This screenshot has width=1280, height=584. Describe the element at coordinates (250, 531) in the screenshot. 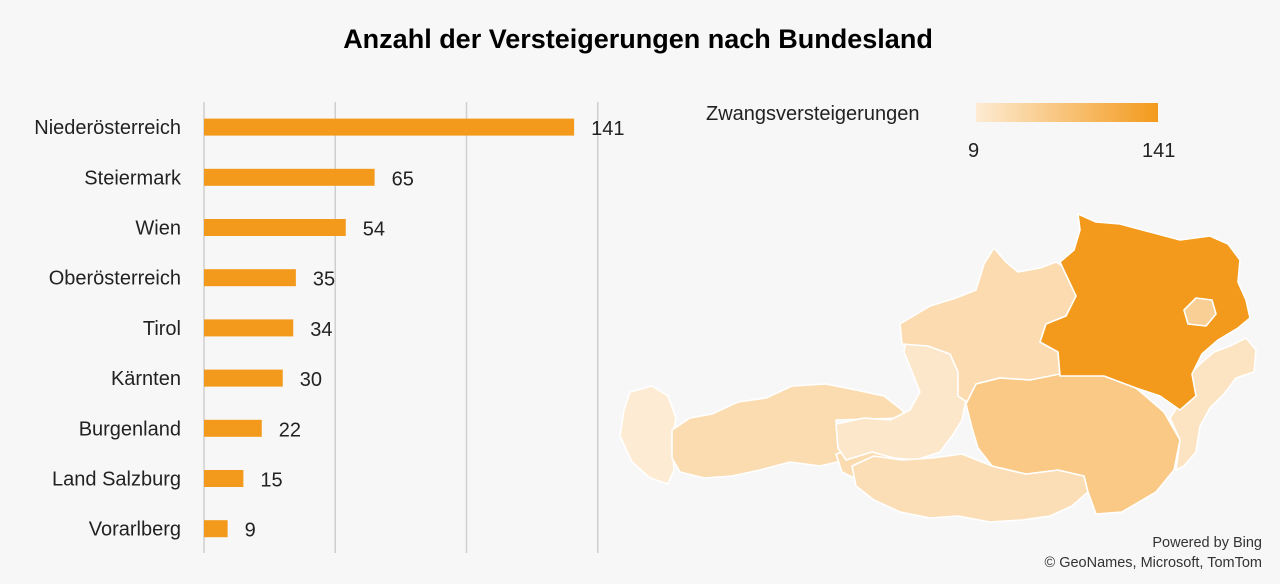

I see `data-label: 9` at that location.